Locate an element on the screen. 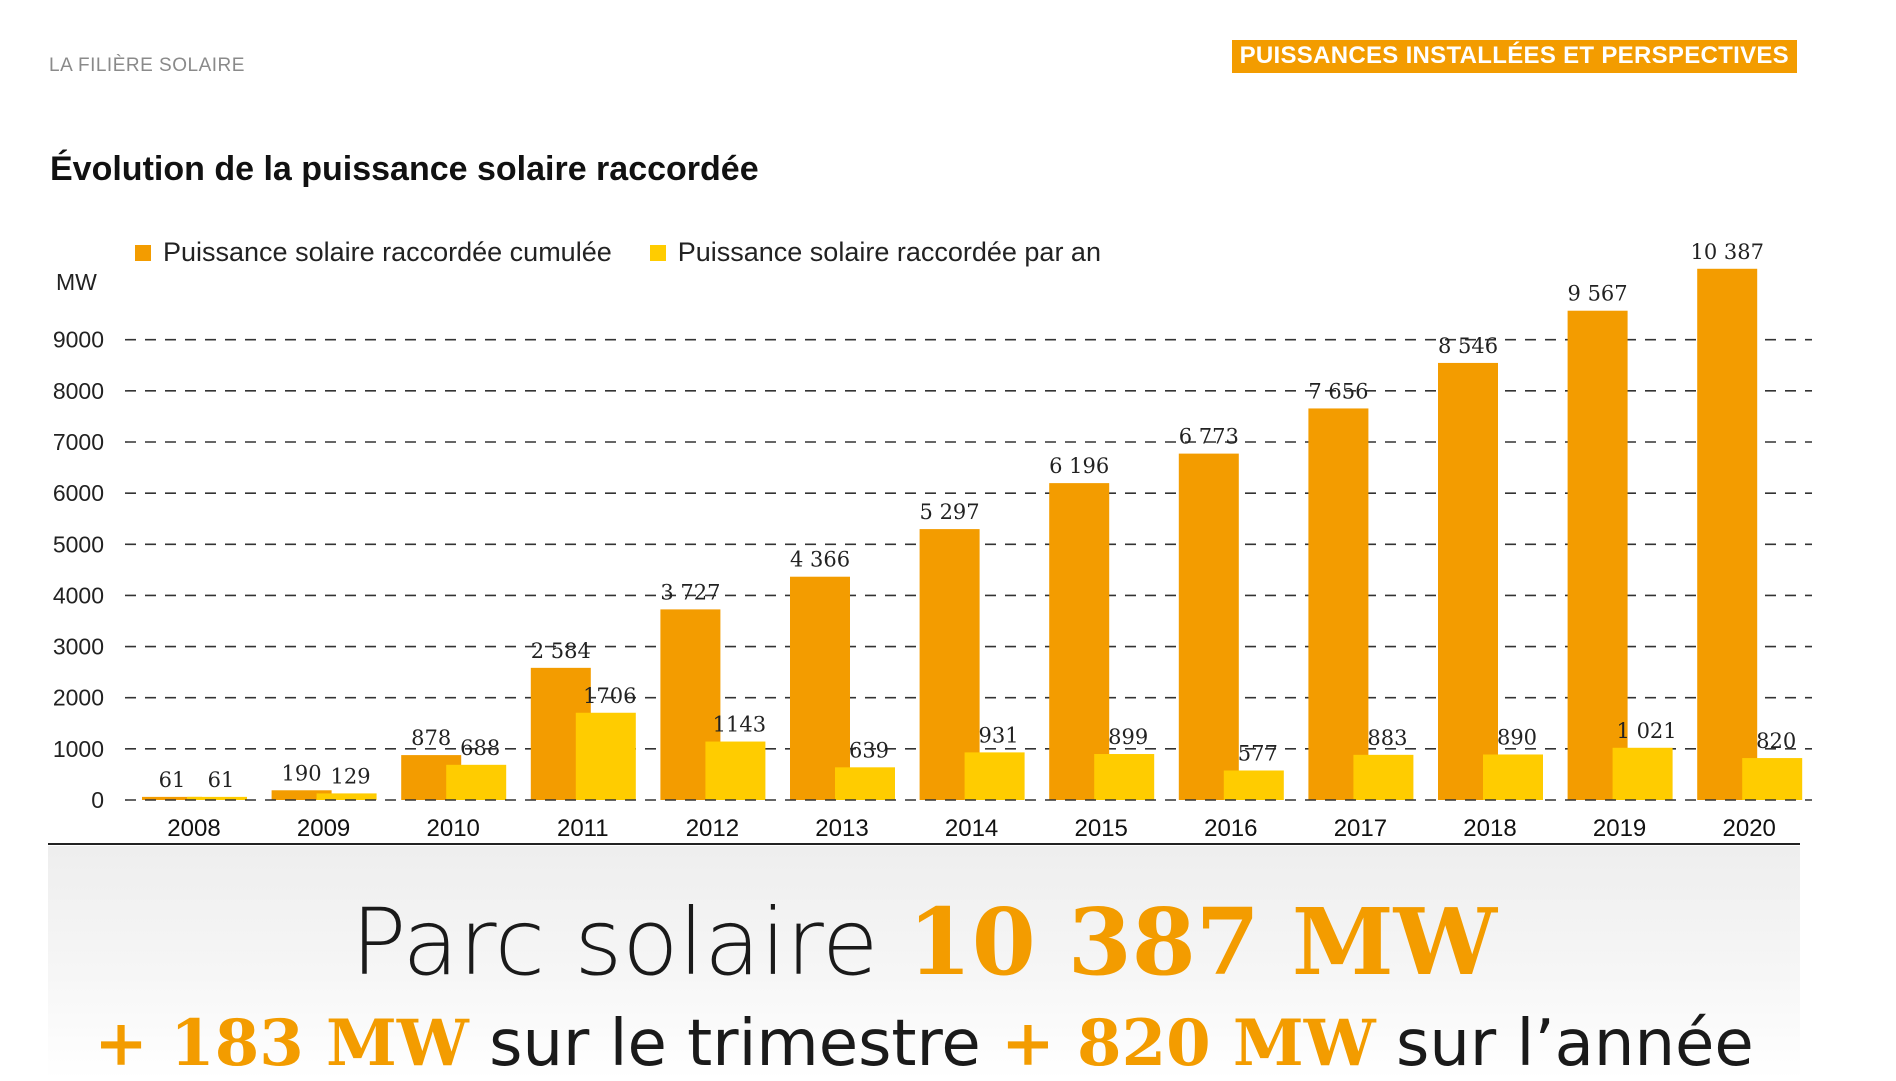 Image resolution: width=1896 pixels, height=1081 pixels. x-tick-label: 2011 is located at coordinates (583, 828).